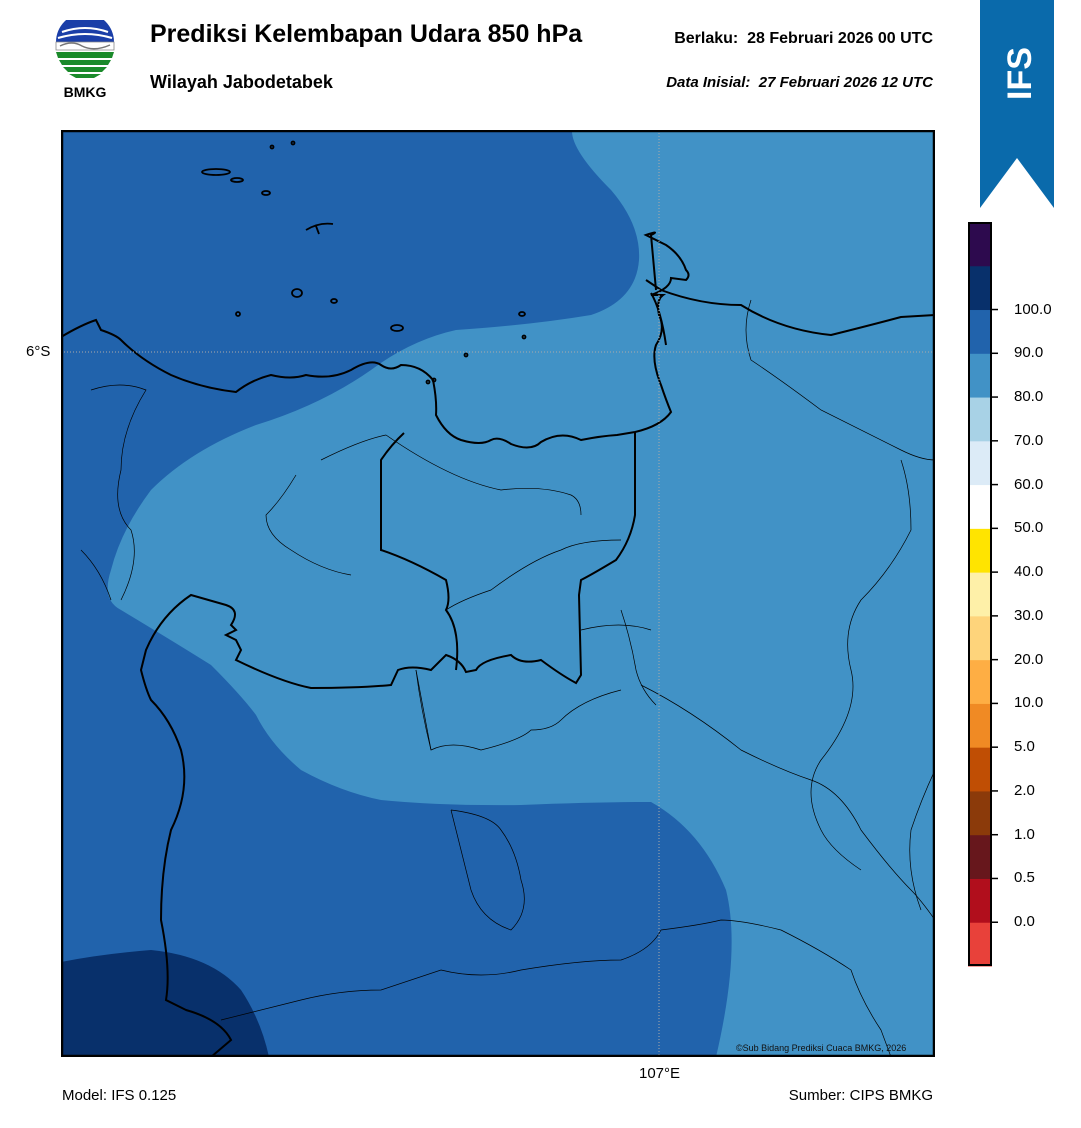  What do you see at coordinates (1029, 528) in the screenshot?
I see `colorbar-label: 50.0` at bounding box center [1029, 528].